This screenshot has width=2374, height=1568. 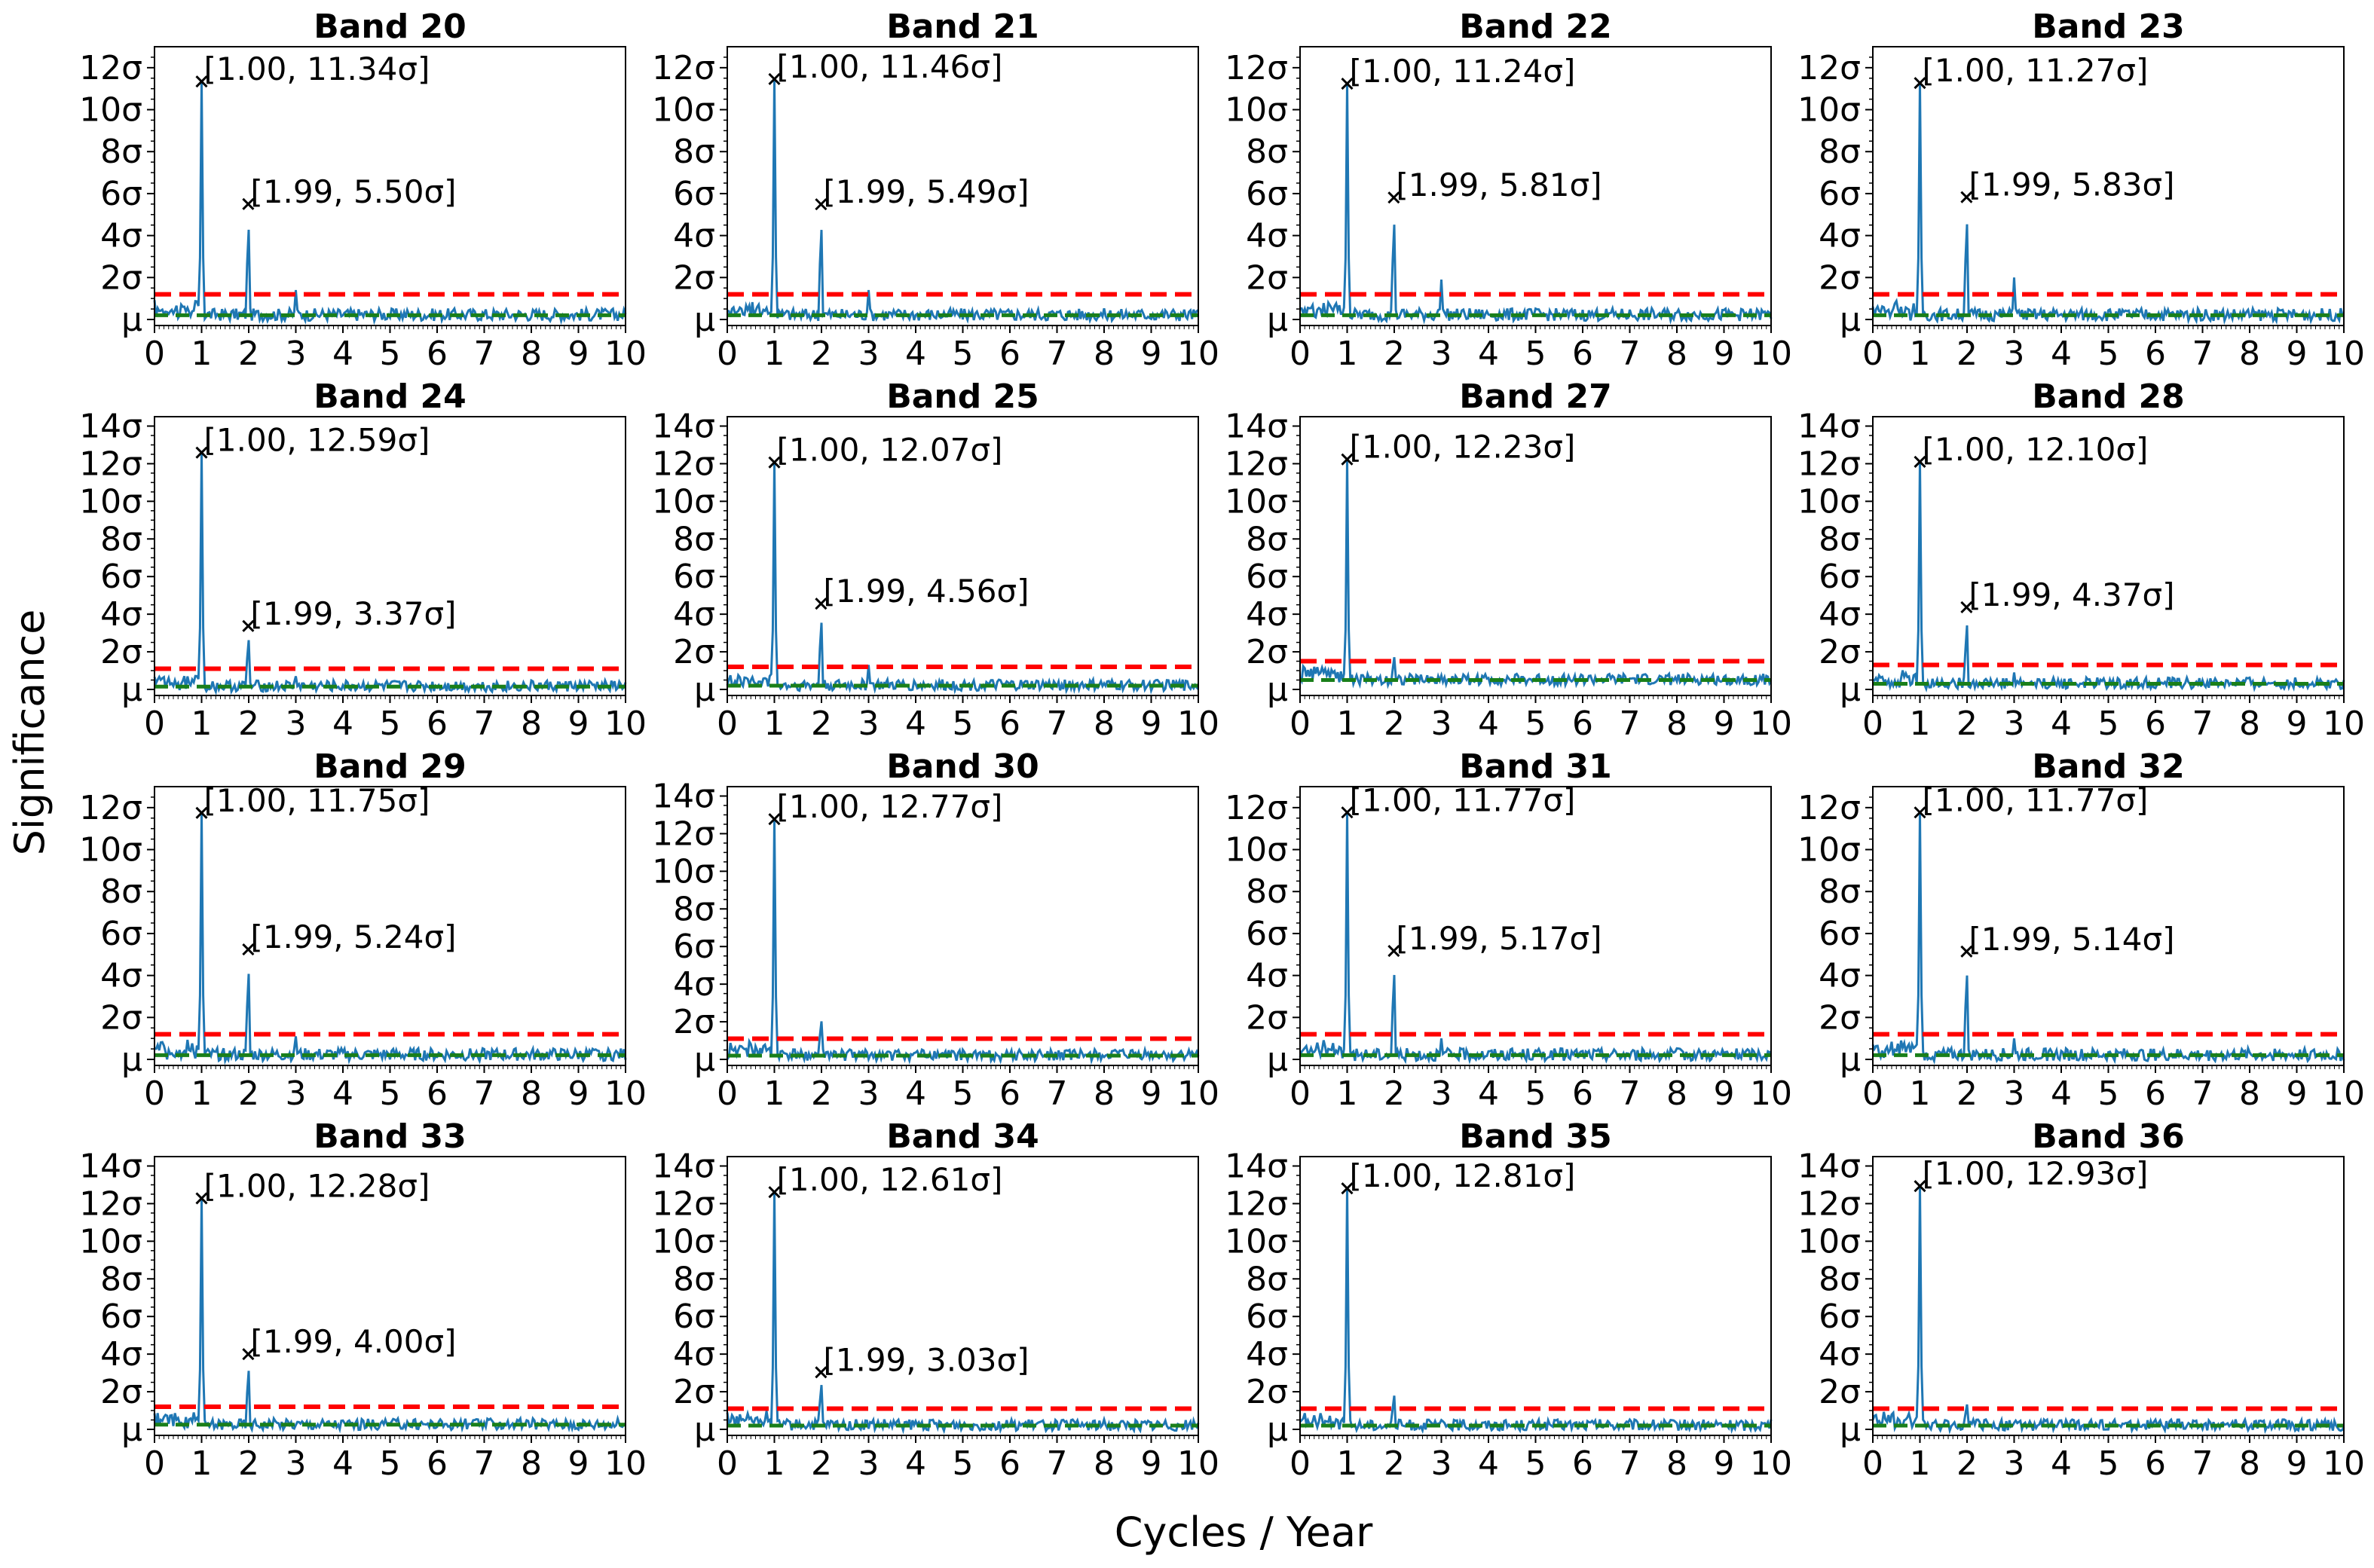 I want to click on peak-annotation: [1.00, 11.77σ], so click(x=1463, y=799).